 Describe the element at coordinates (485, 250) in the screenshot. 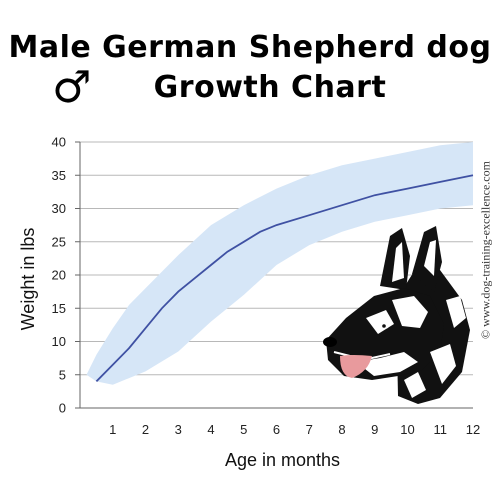

I see `copyright-notice: © www.dog-training-excellence.com` at that location.